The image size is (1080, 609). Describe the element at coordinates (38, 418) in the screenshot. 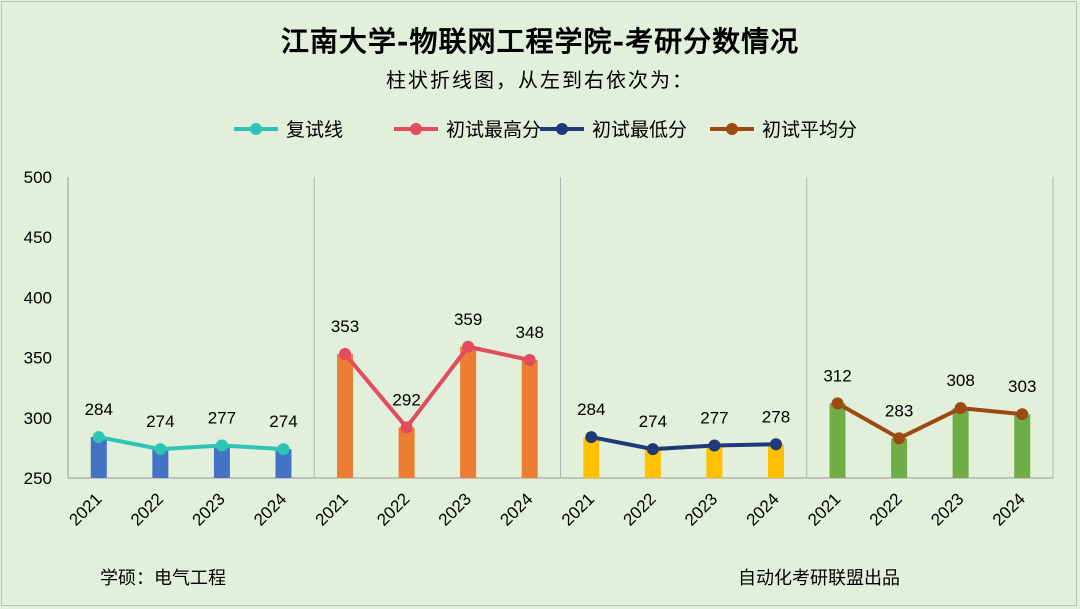

I see `y-tick-label: 300` at that location.